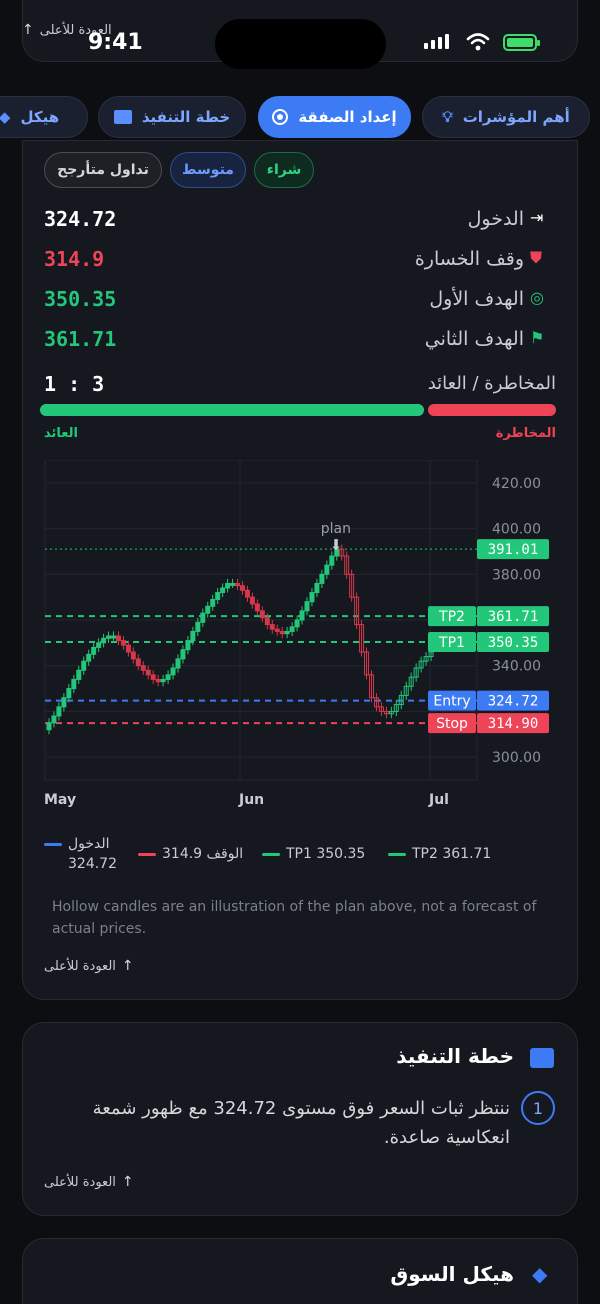 The image size is (600, 1304). Describe the element at coordinates (513, 643) in the screenshot. I see `price-tag-value: 350.35` at that location.